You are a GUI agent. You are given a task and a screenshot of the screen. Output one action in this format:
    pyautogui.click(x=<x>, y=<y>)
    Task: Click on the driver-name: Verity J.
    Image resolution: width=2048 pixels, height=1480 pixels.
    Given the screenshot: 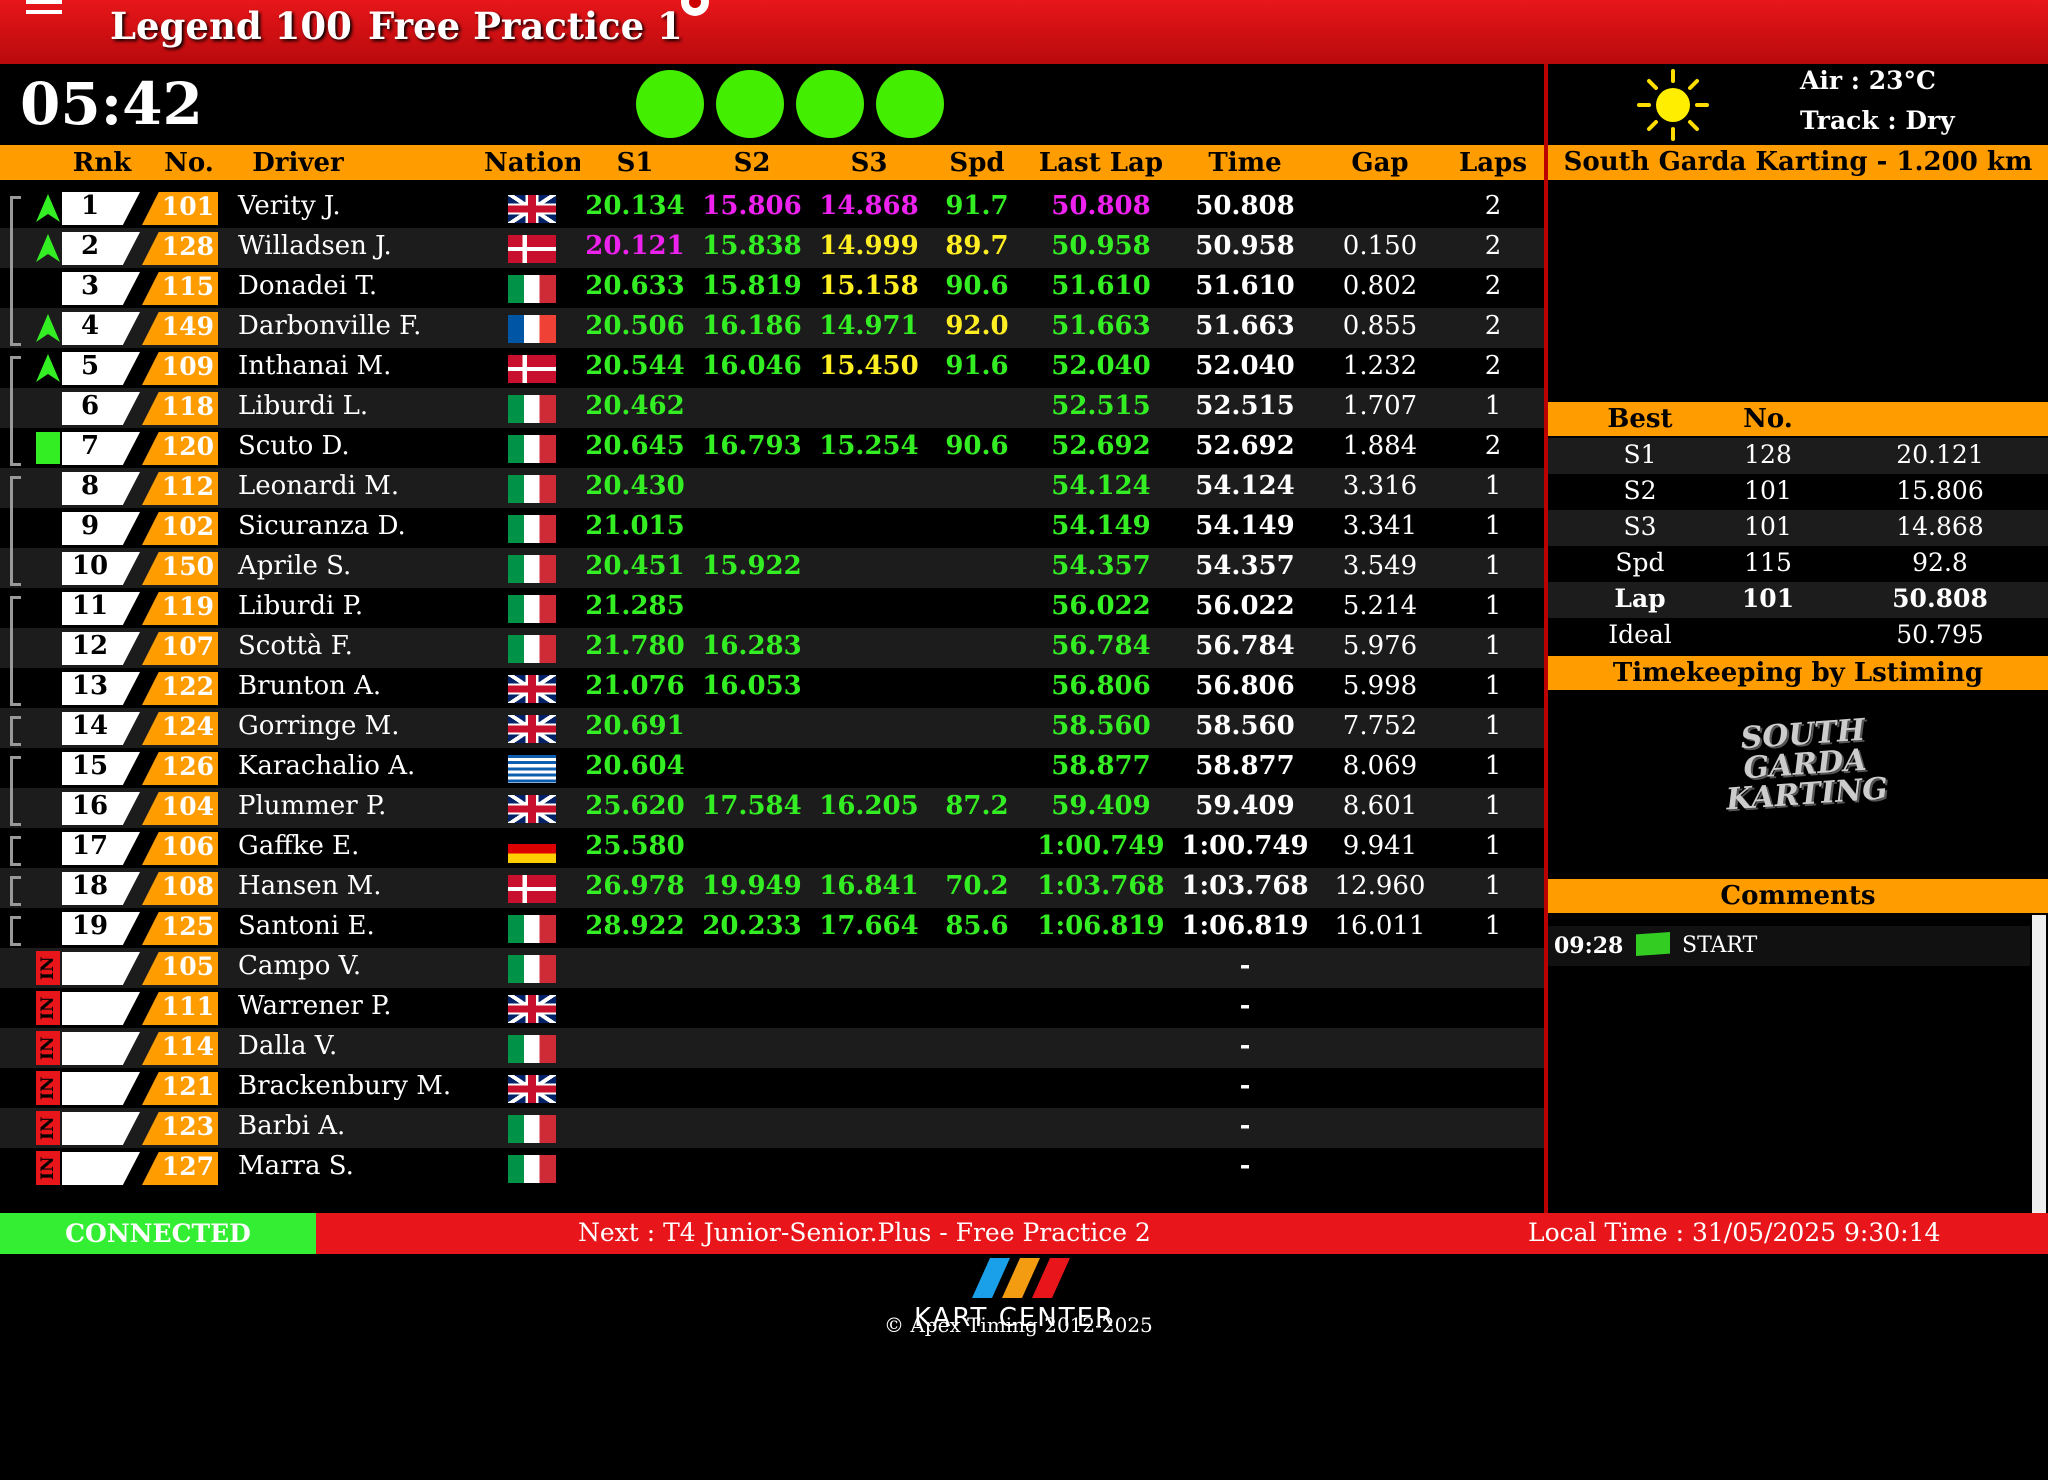 What is the action you would take?
    pyautogui.click(x=289, y=206)
    